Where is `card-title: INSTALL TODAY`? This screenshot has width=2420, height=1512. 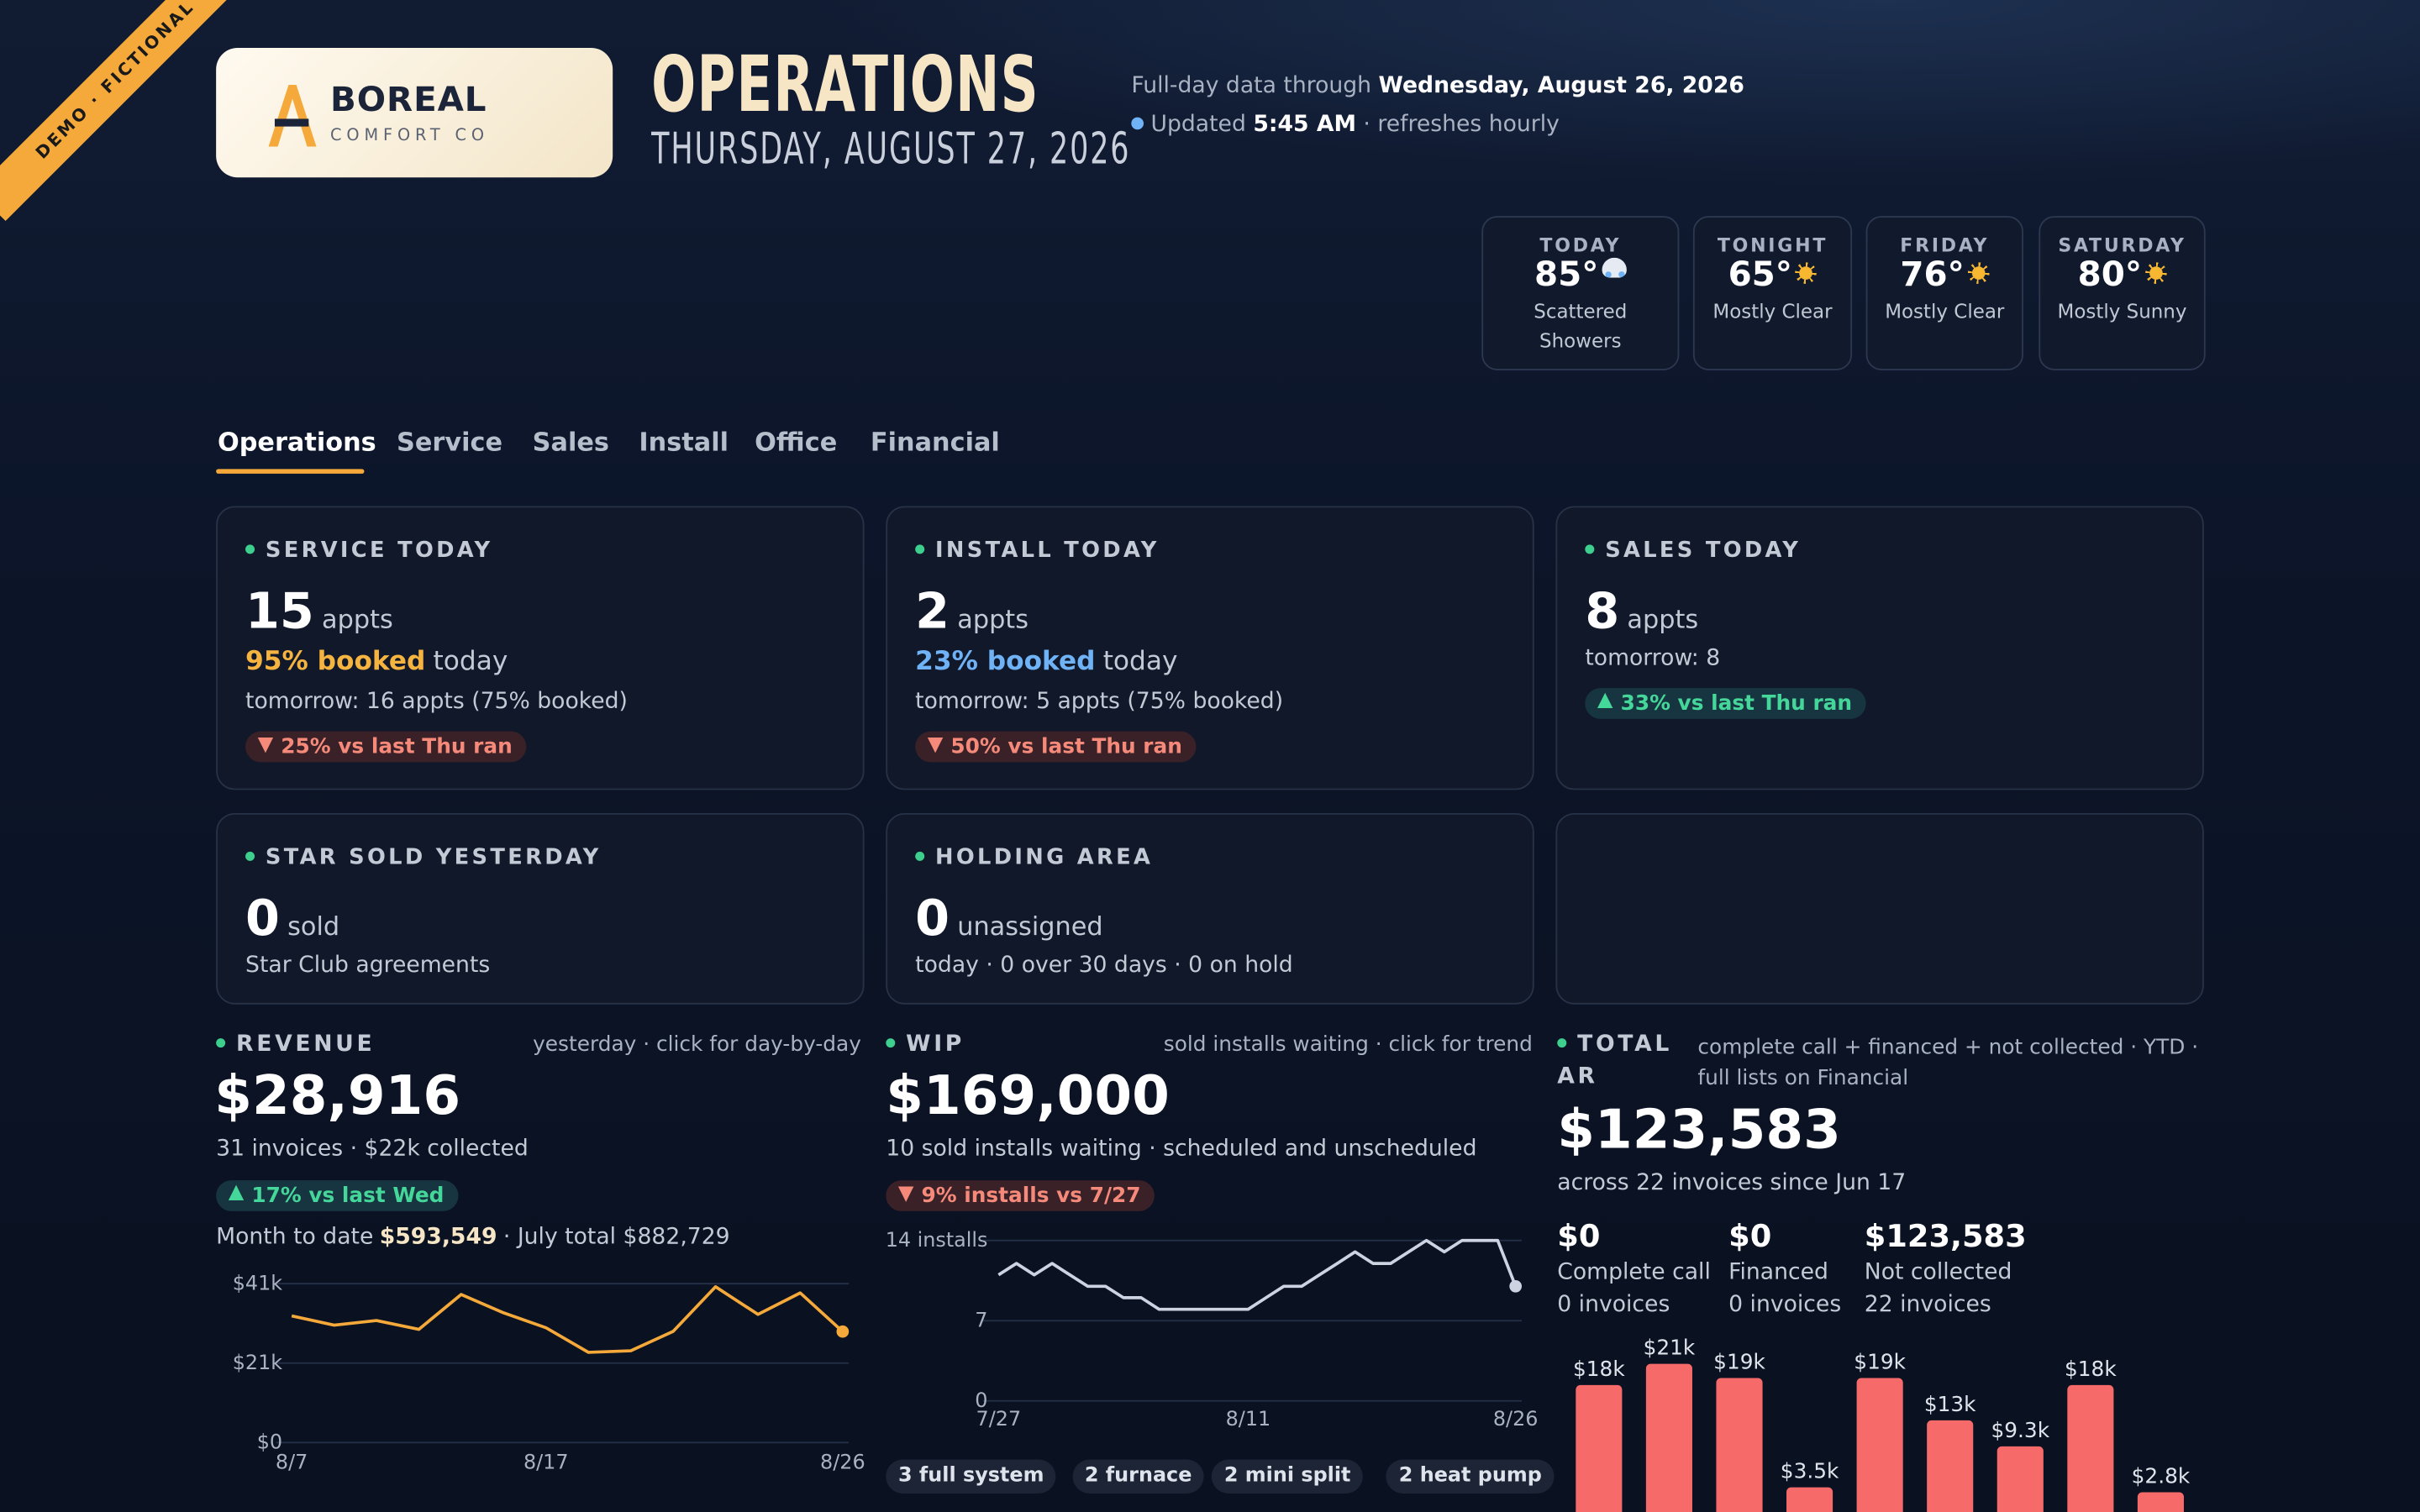 card-title: INSTALL TODAY is located at coordinates (1037, 550).